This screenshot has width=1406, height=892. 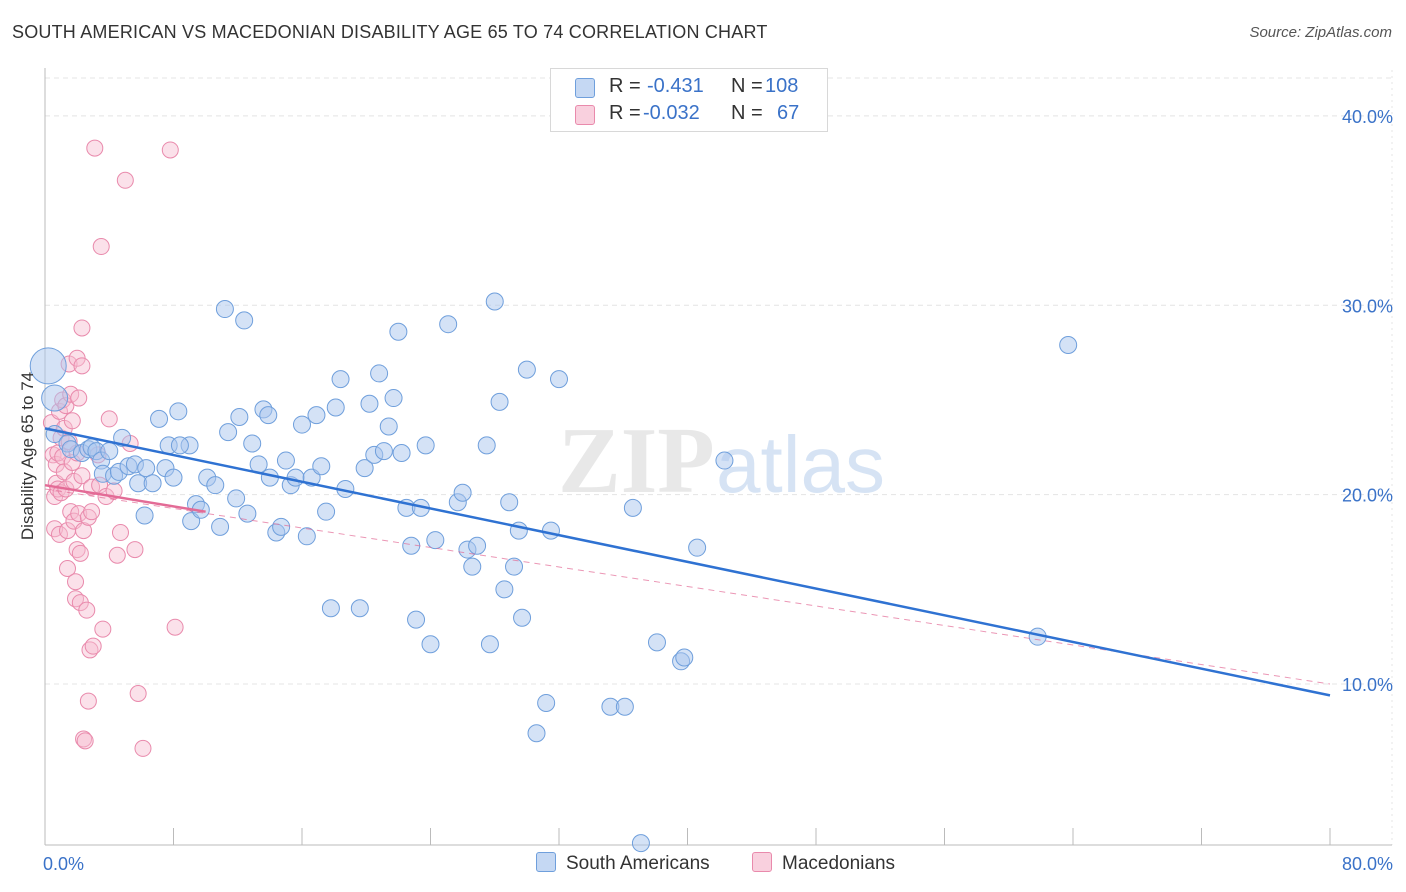 What do you see at coordinates (125, 498) in the screenshot?
I see `macedonians-trend-line` at bounding box center [125, 498].